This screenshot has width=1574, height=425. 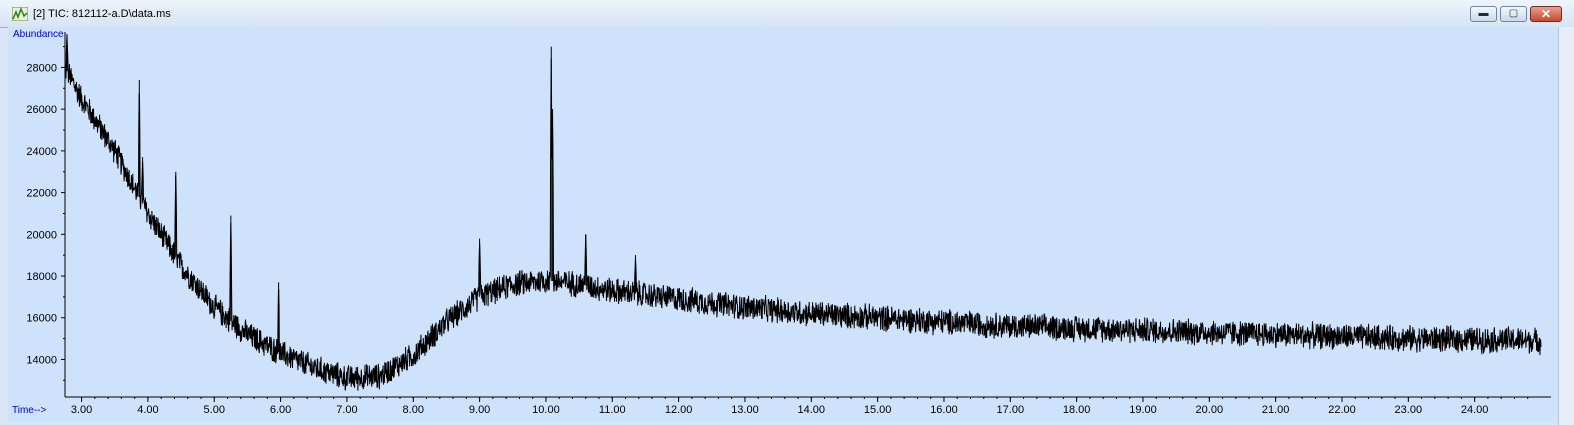 I want to click on x-tick-label: 10.00, so click(x=546, y=410).